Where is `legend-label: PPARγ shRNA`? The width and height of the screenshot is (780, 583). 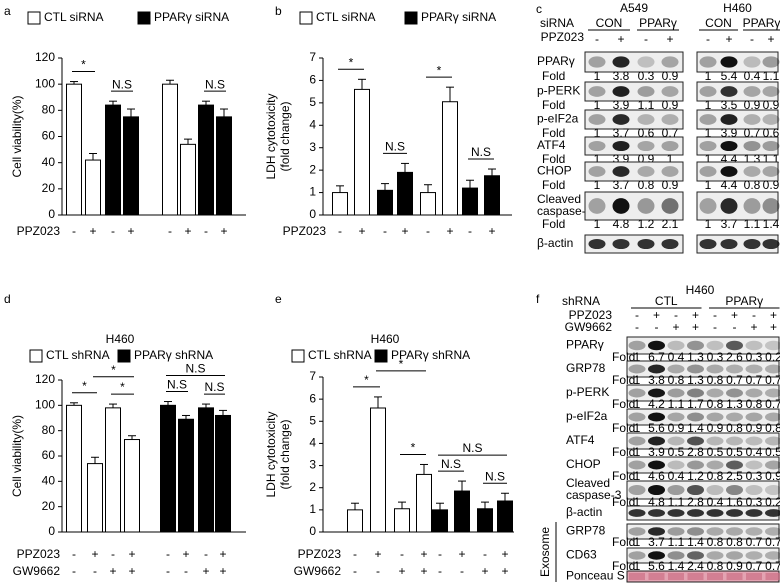
legend-label: PPARγ shRNA is located at coordinates (173, 355).